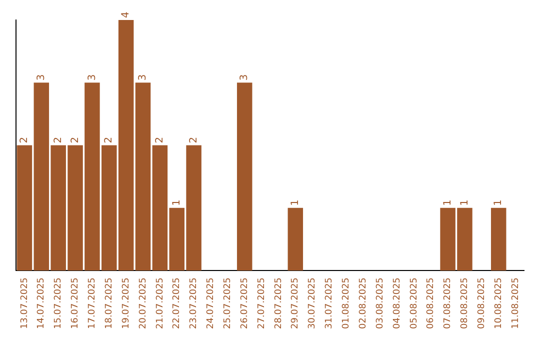 The height and width of the screenshot is (340, 540). What do you see at coordinates (93, 303) in the screenshot?
I see `x-tick-label: 17.07.2025` at bounding box center [93, 303].